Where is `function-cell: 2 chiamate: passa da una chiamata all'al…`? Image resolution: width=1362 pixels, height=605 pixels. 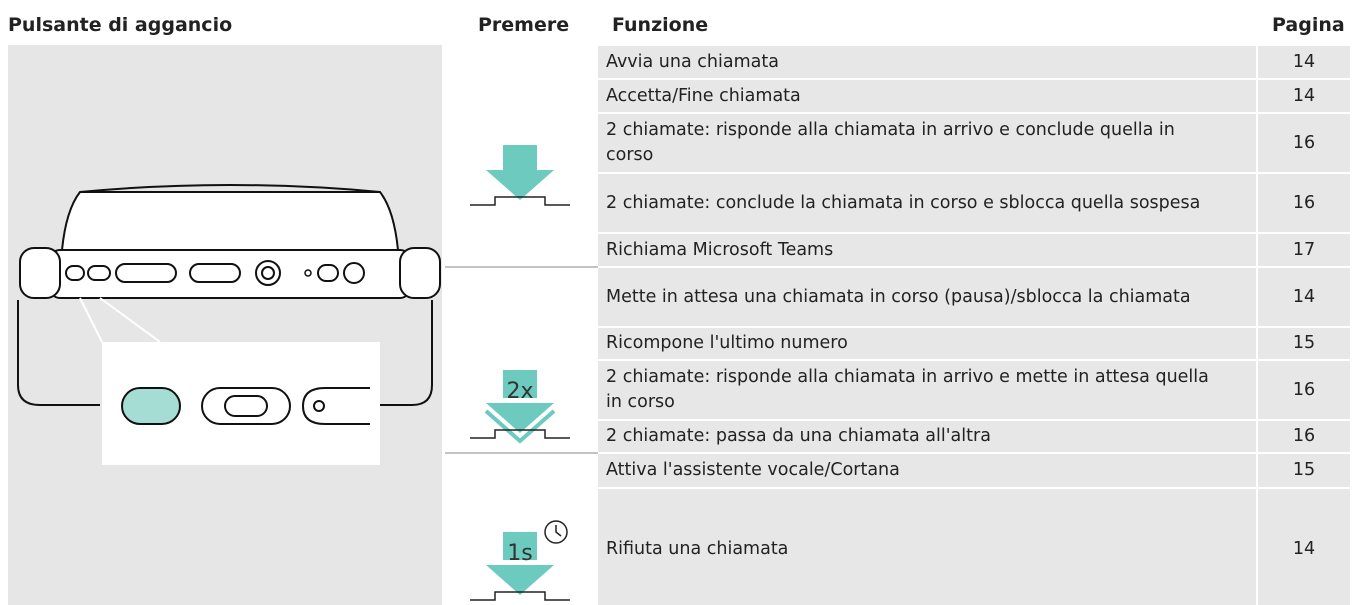
function-cell: 2 chiamate: passa da una chiamata all'al… is located at coordinates (927, 436).